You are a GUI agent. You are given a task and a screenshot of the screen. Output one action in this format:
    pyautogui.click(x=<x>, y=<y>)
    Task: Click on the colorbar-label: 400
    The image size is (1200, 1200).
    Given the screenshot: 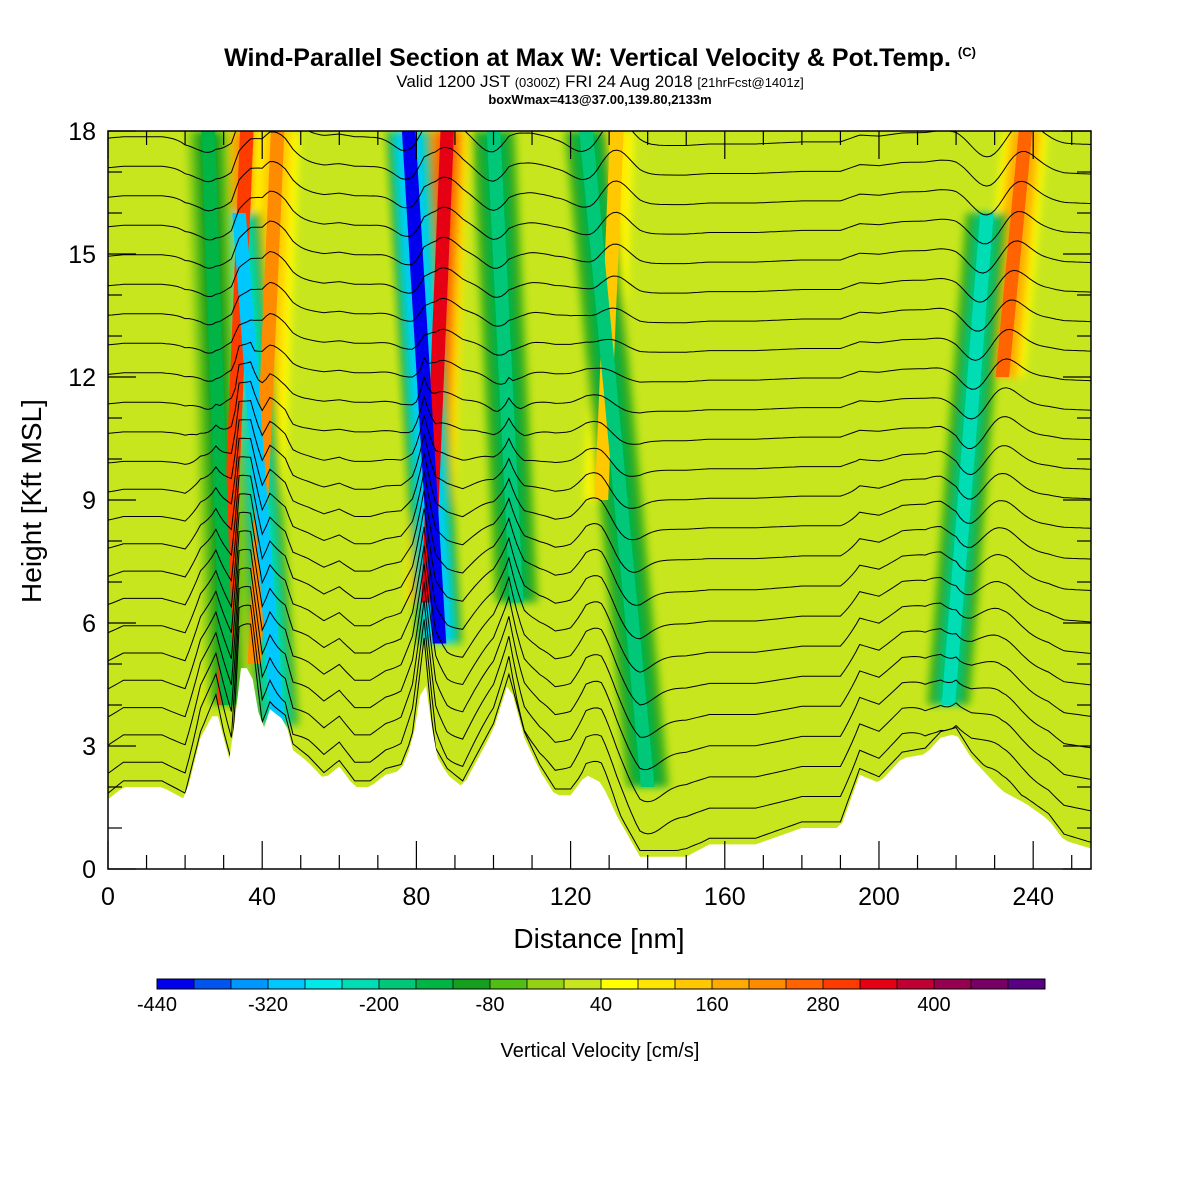 What is the action you would take?
    pyautogui.click(x=933, y=1005)
    